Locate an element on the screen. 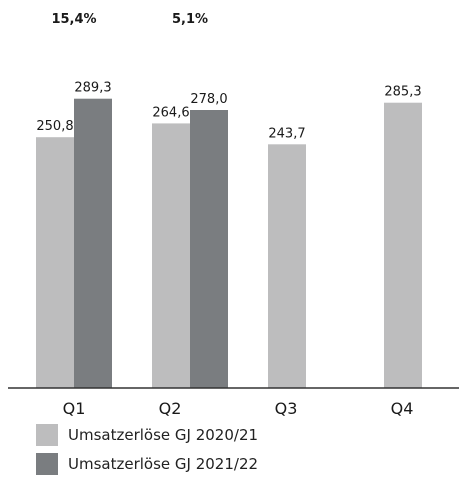 The image size is (467, 501). legend-item-2020-21: Umsatzerlöse GJ 2020/21 is located at coordinates (147, 435).